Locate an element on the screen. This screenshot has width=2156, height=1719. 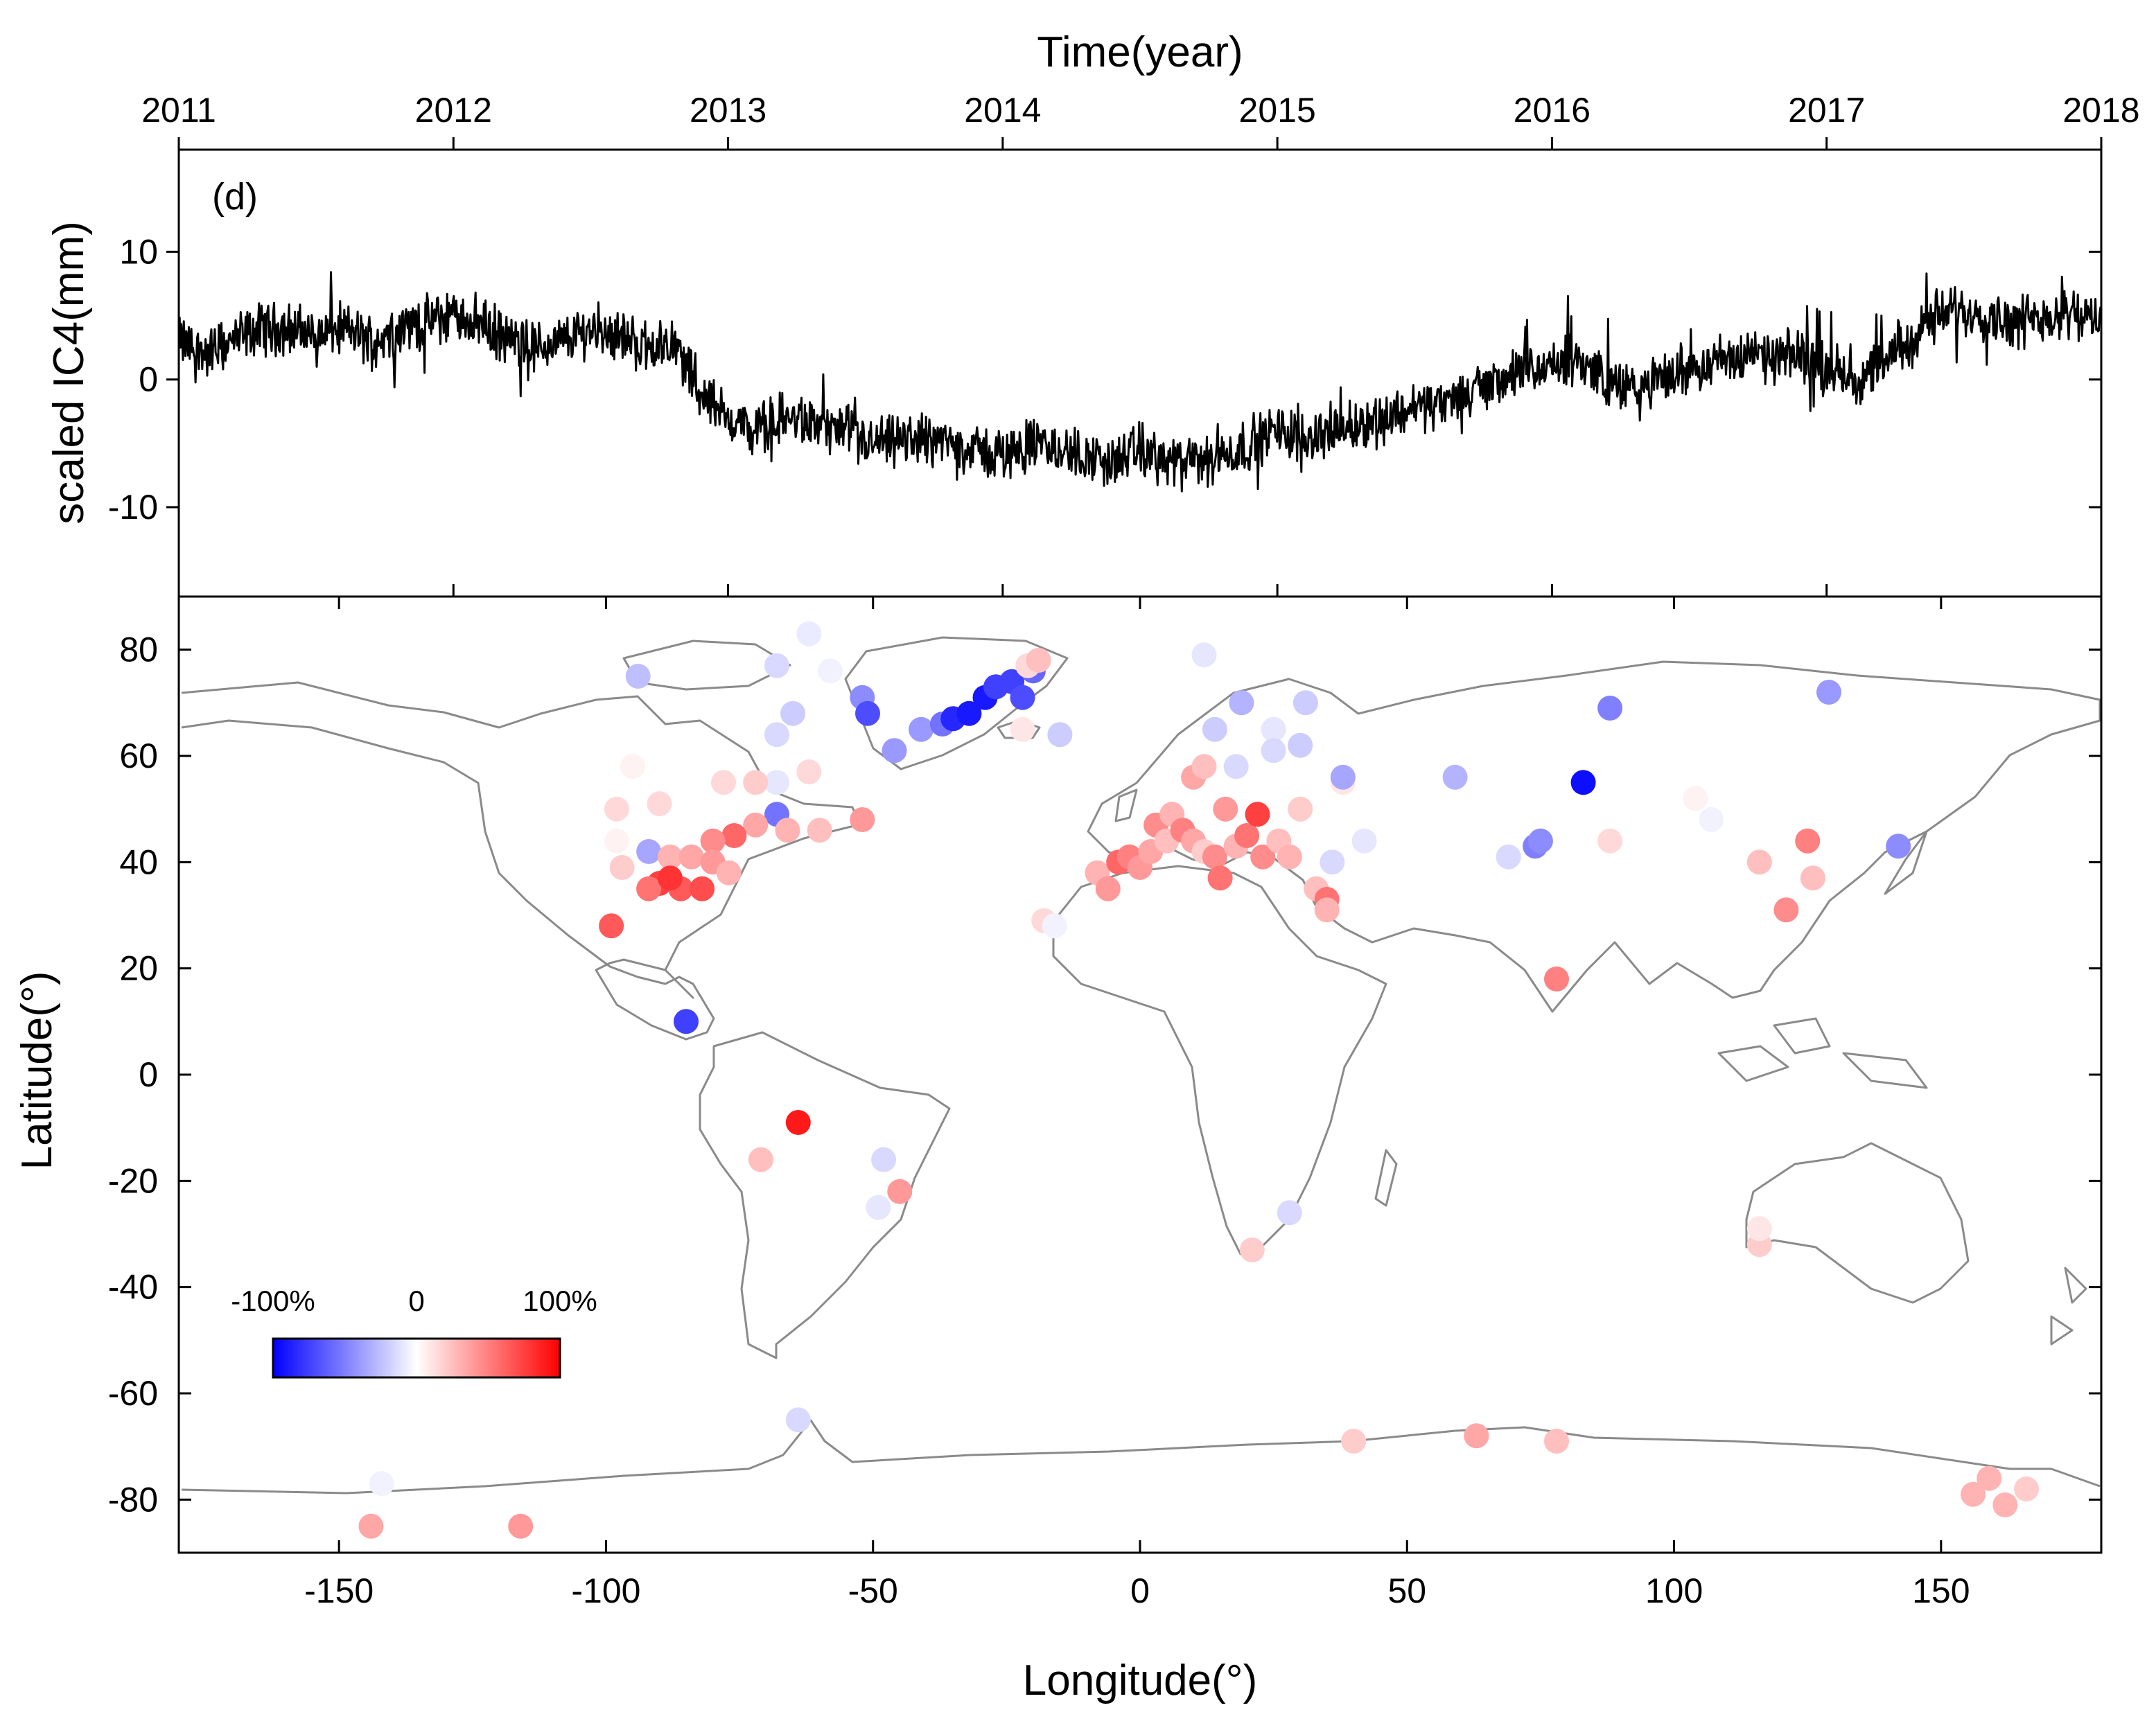
ic4-tick-label: -10 is located at coordinates (133, 507).